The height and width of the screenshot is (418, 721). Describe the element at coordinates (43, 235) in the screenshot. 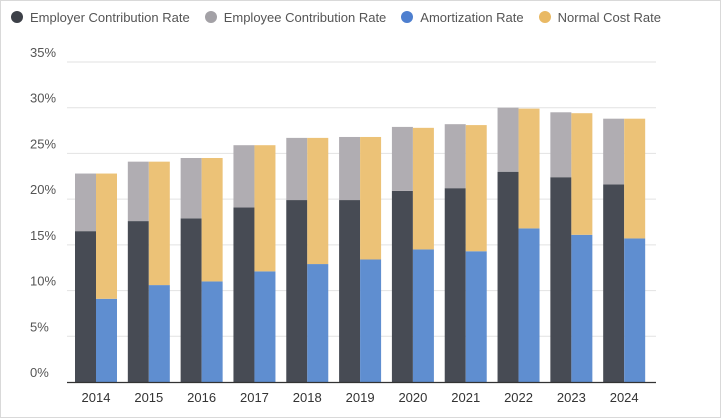

I see `y-tick-label: 15%` at that location.